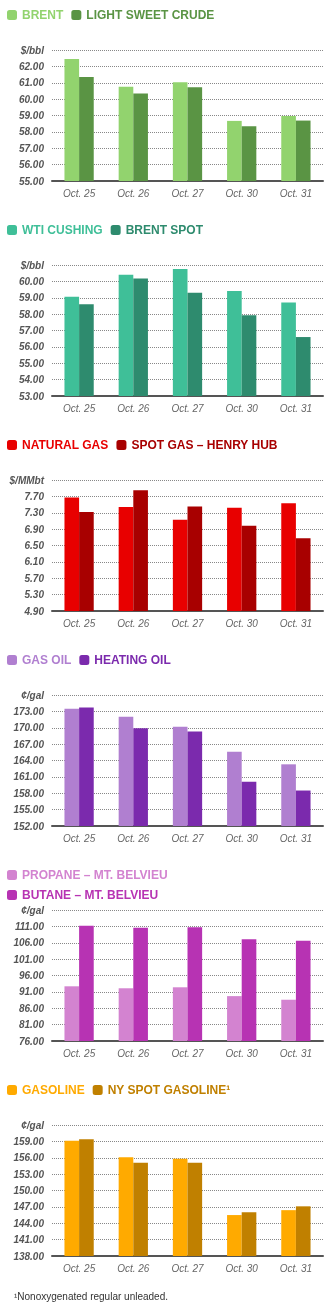 The height and width of the screenshot is (1307, 325). Describe the element at coordinates (29, 943) in the screenshot. I see `y-tick-label: 106.00` at that location.